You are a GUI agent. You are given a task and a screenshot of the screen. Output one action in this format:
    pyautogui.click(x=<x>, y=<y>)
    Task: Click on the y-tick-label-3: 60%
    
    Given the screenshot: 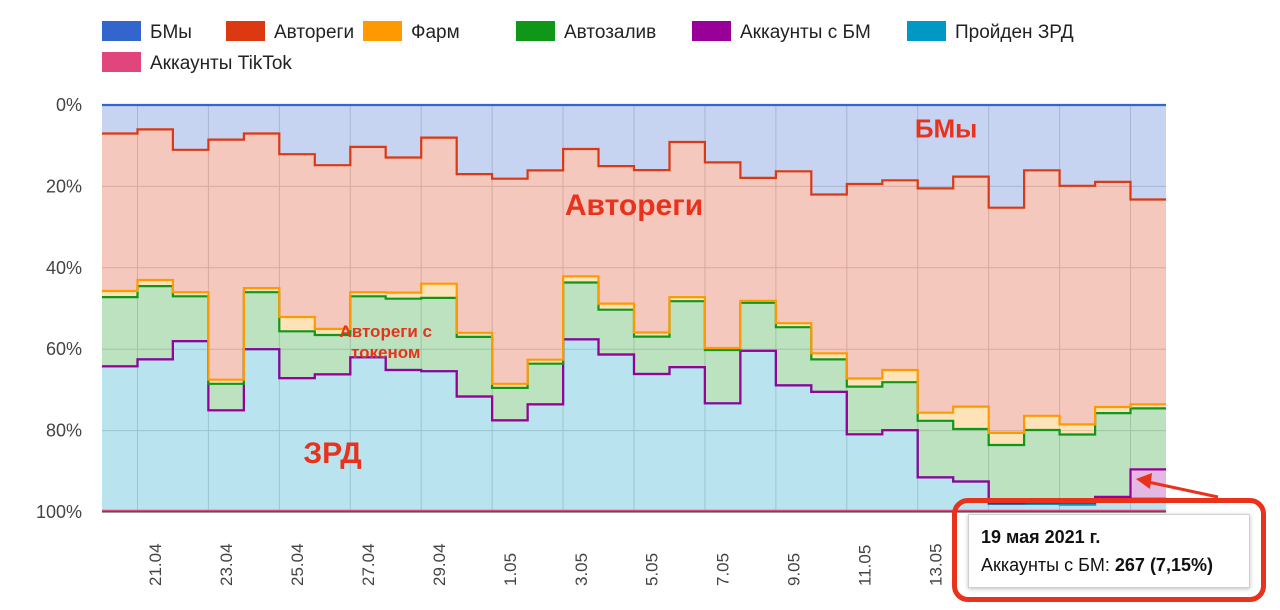 What is the action you would take?
    pyautogui.click(x=64, y=349)
    